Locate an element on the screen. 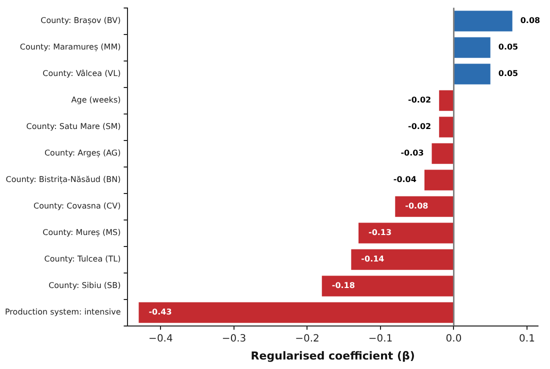  data-label: -0.08 is located at coordinates (417, 206).